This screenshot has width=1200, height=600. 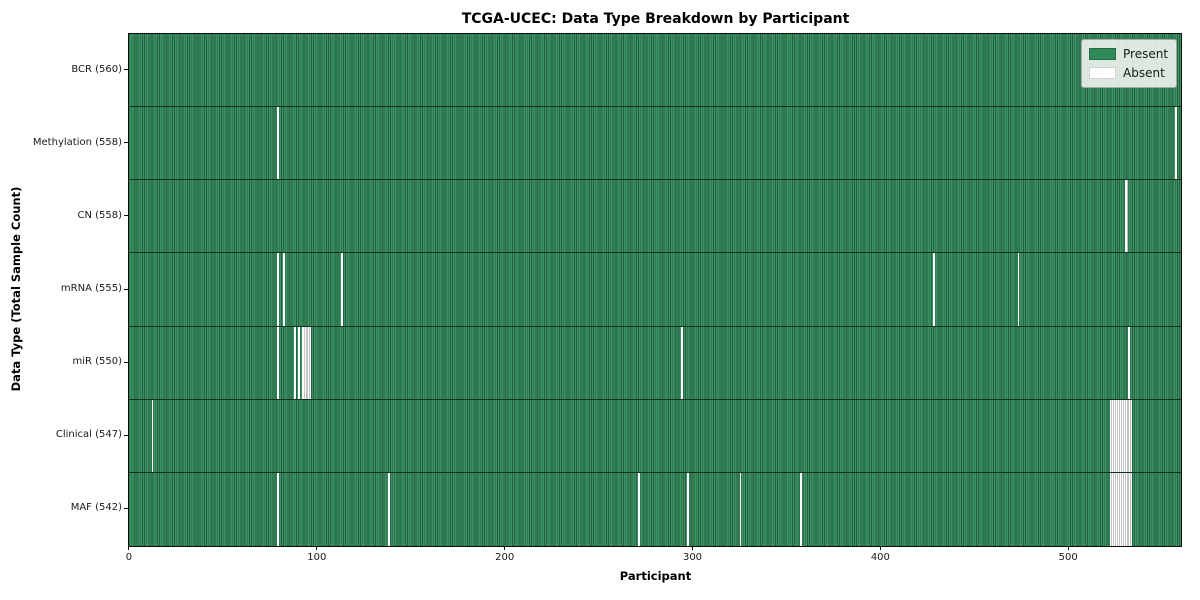 I want to click on x-tick-label: 400, so click(x=880, y=557).